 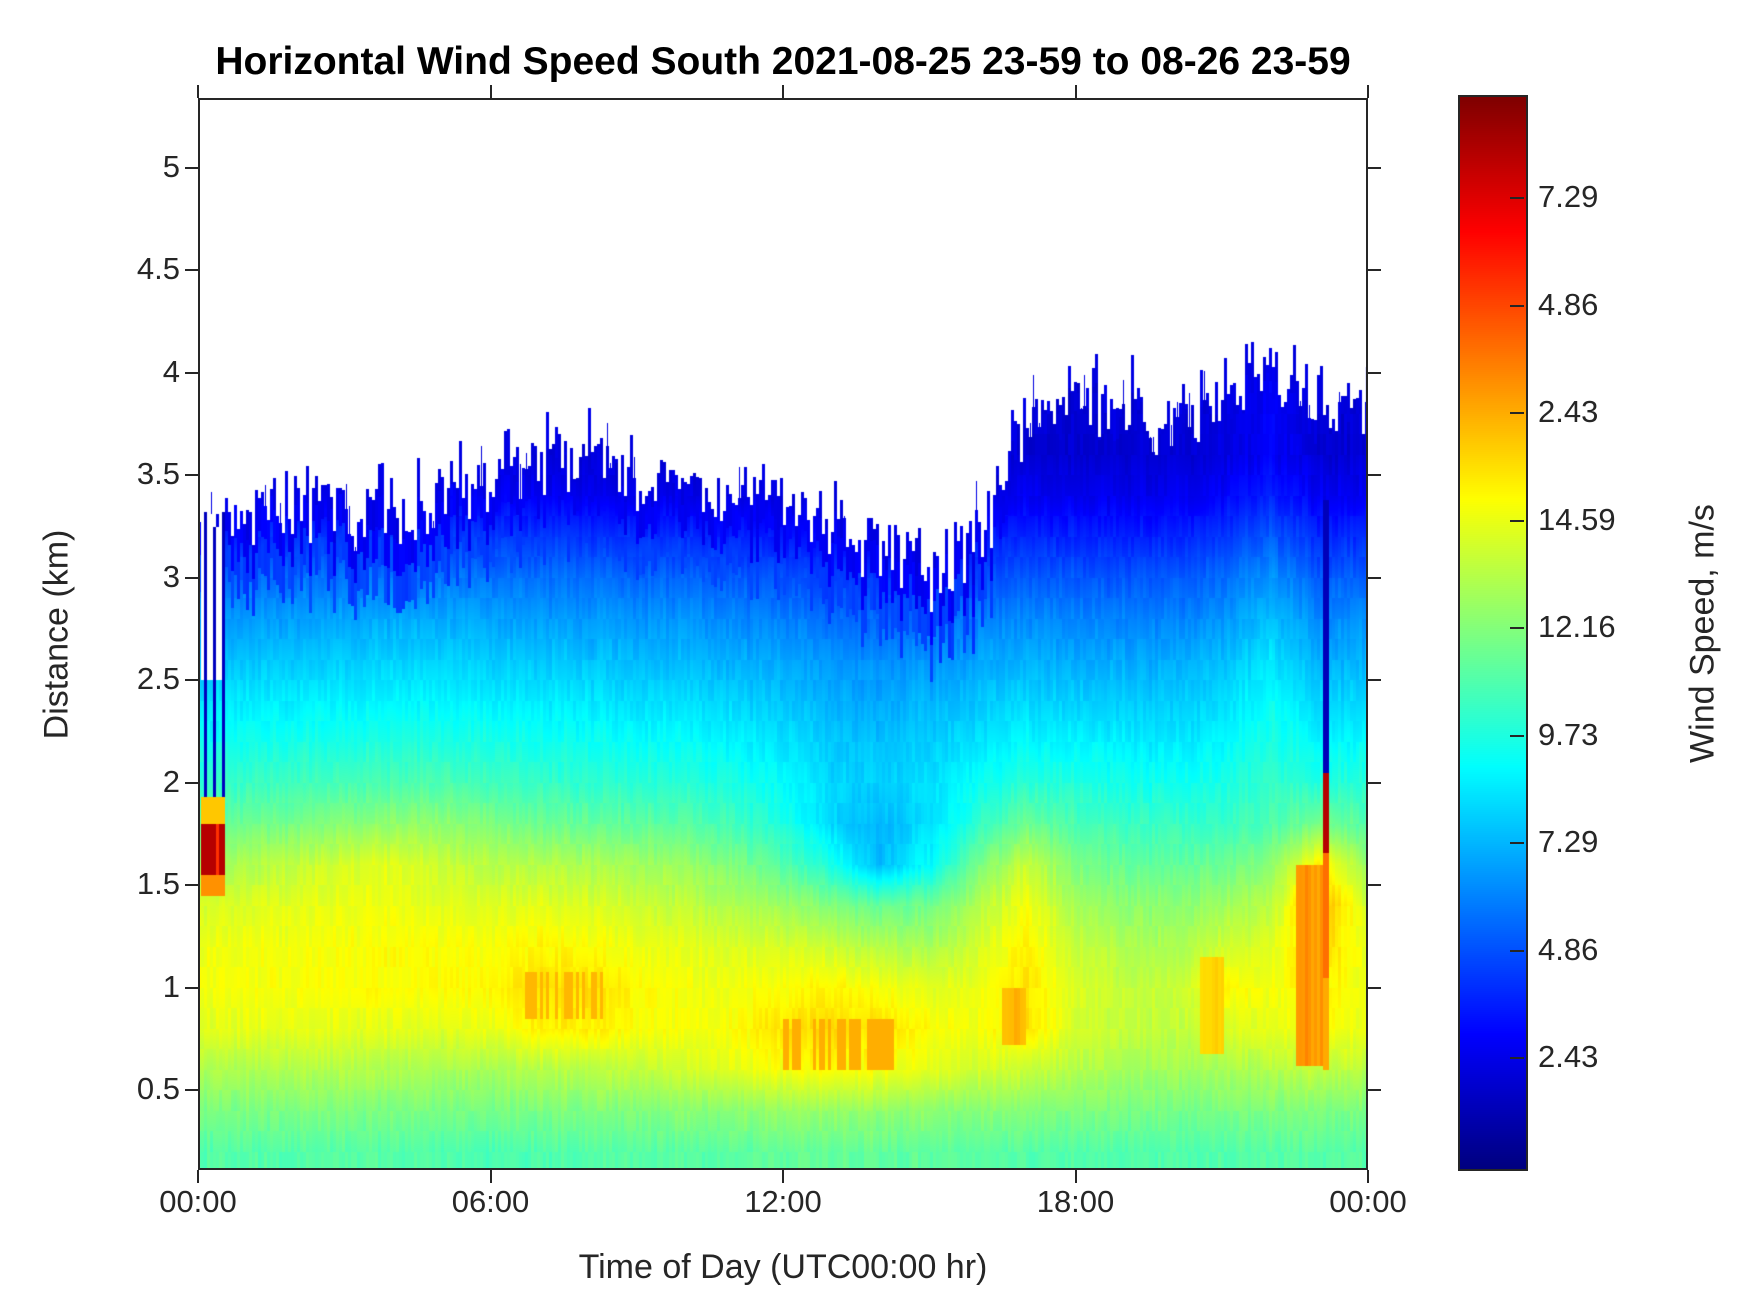 I want to click on colorbar-tick-label: 14.59, so click(x=1577, y=519).